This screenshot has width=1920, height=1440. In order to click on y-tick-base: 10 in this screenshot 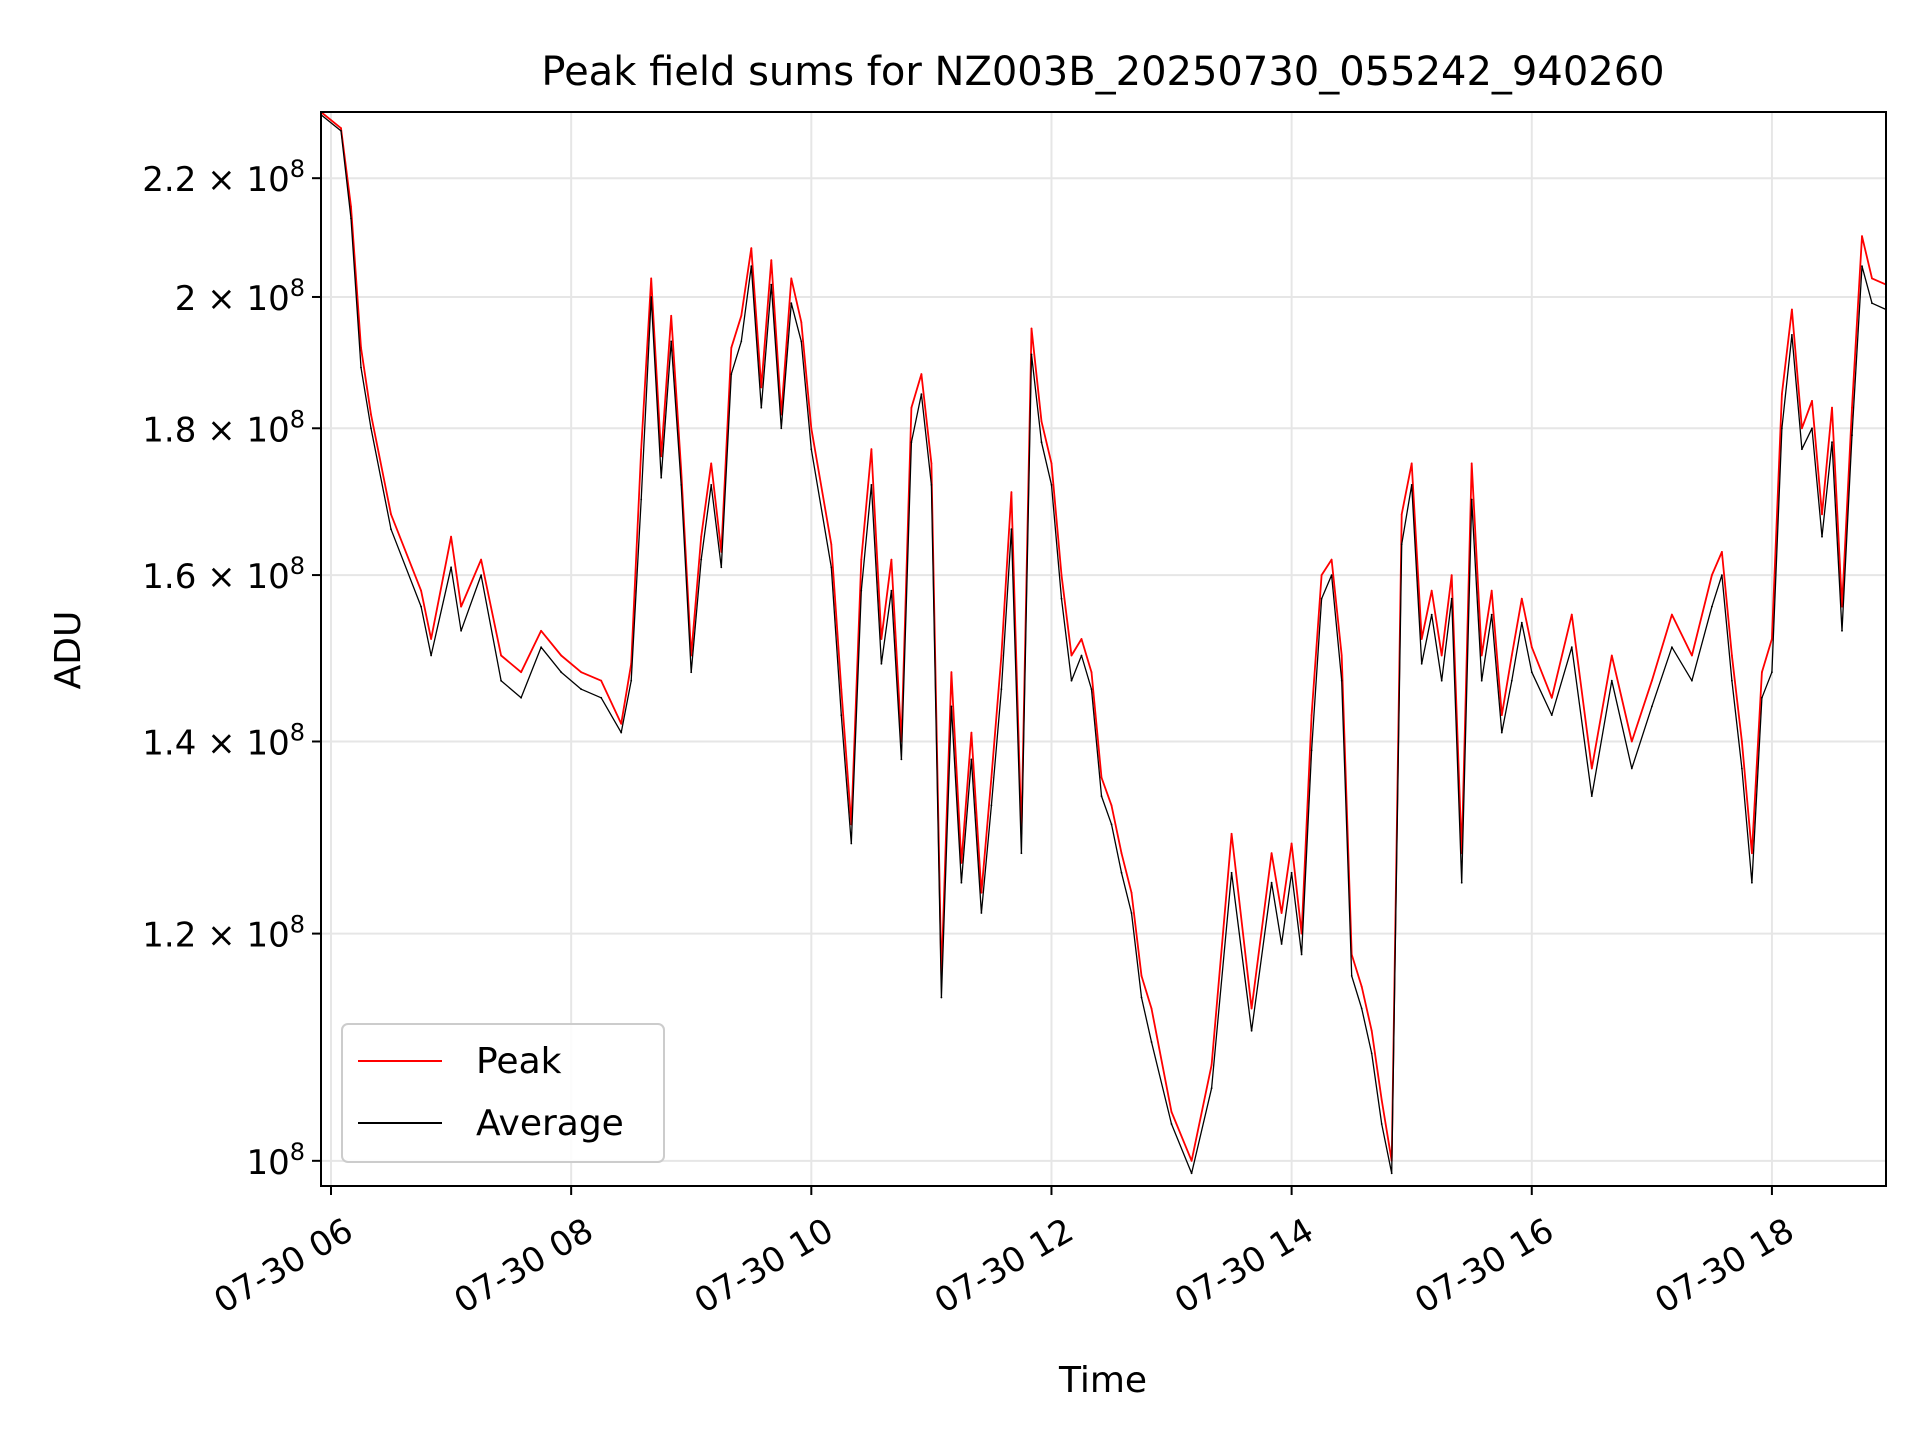, I will do `click(267, 1163)`.